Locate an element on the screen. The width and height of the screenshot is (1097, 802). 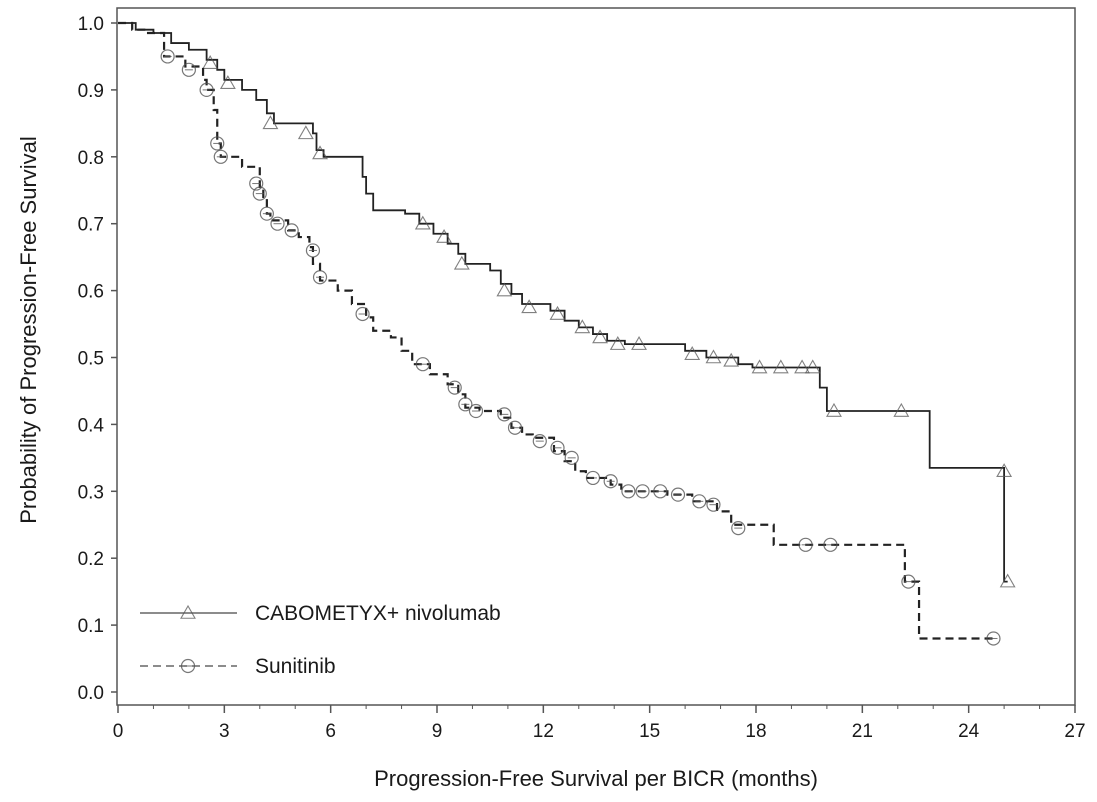
y-tick-label: 0.5 is located at coordinates (91, 359).